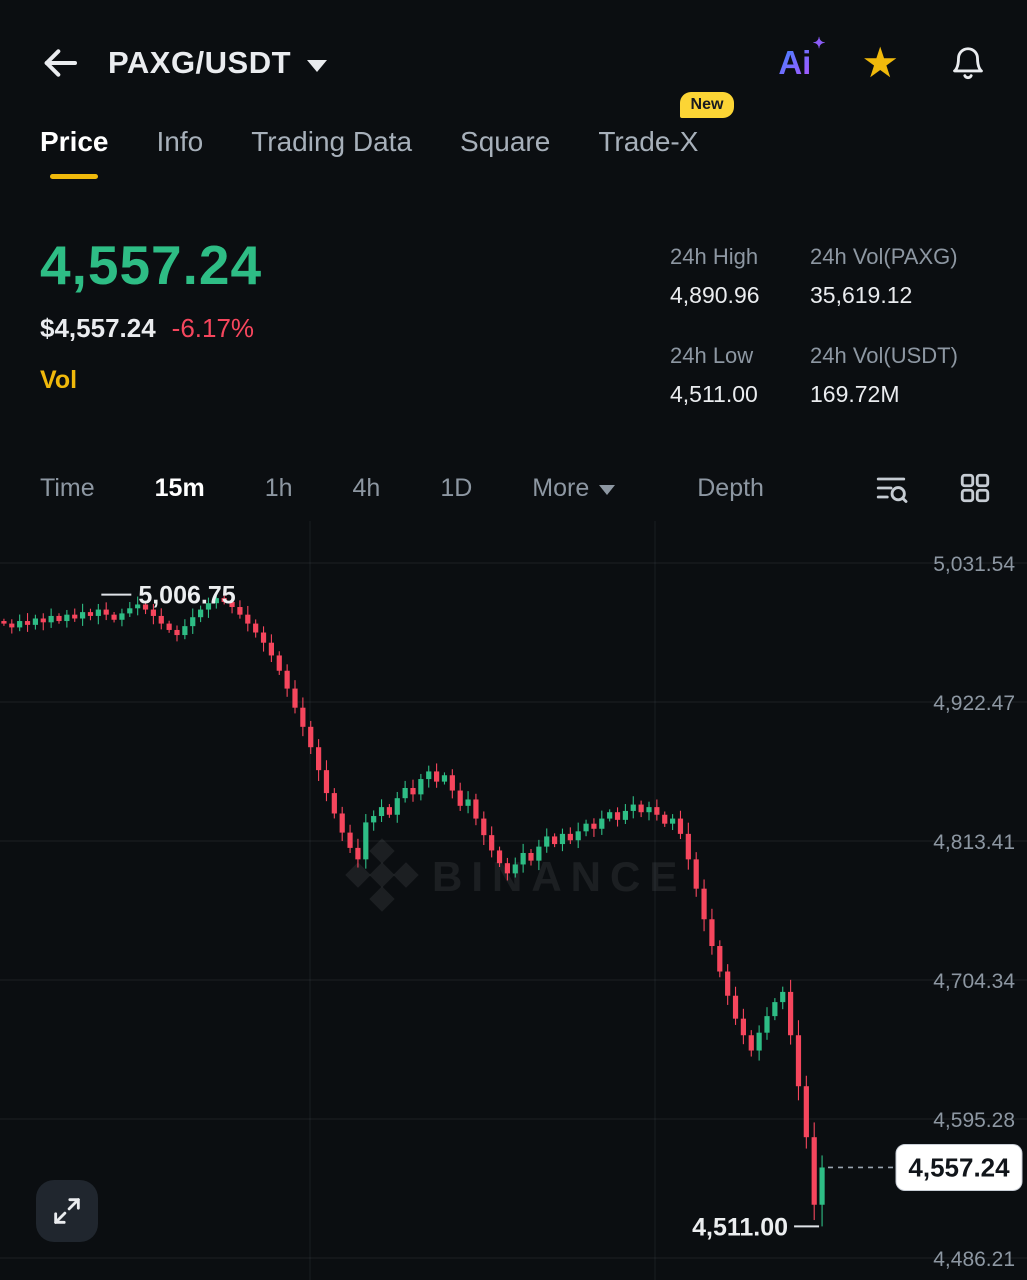 The image size is (1027, 1280). What do you see at coordinates (714, 394) in the screenshot?
I see `stat-value: 4,511.00` at bounding box center [714, 394].